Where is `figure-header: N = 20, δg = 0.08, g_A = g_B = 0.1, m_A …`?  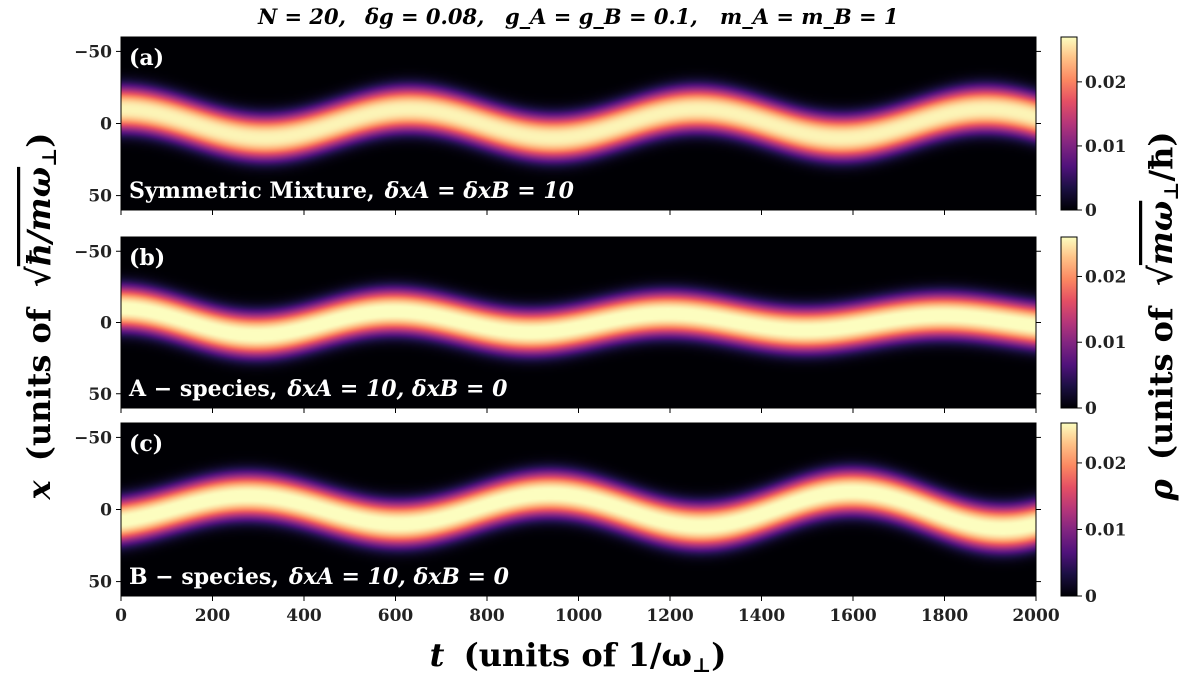
figure-header: N = 20, δg = 0.08, g_A = g_B = 0.1, m_A … is located at coordinates (578, 16).